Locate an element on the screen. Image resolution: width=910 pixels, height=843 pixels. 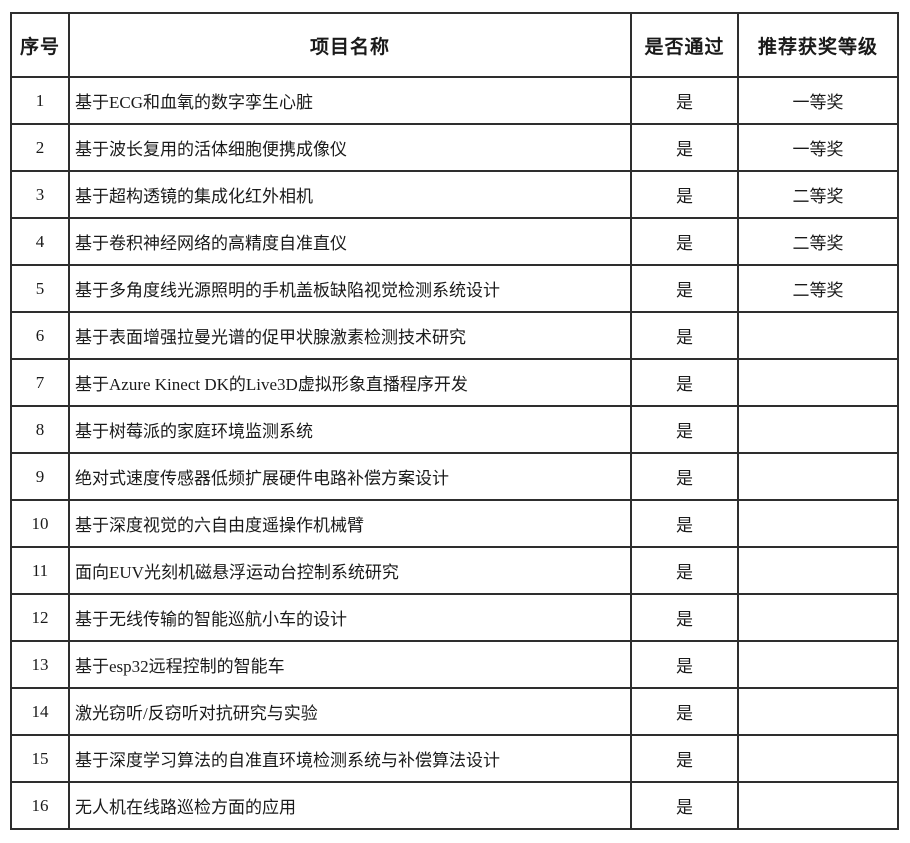
table-row: 6 基于表面增强拉曼光谱的促甲状腺激素检测技术研究 是 is located at coordinates (454, 335).